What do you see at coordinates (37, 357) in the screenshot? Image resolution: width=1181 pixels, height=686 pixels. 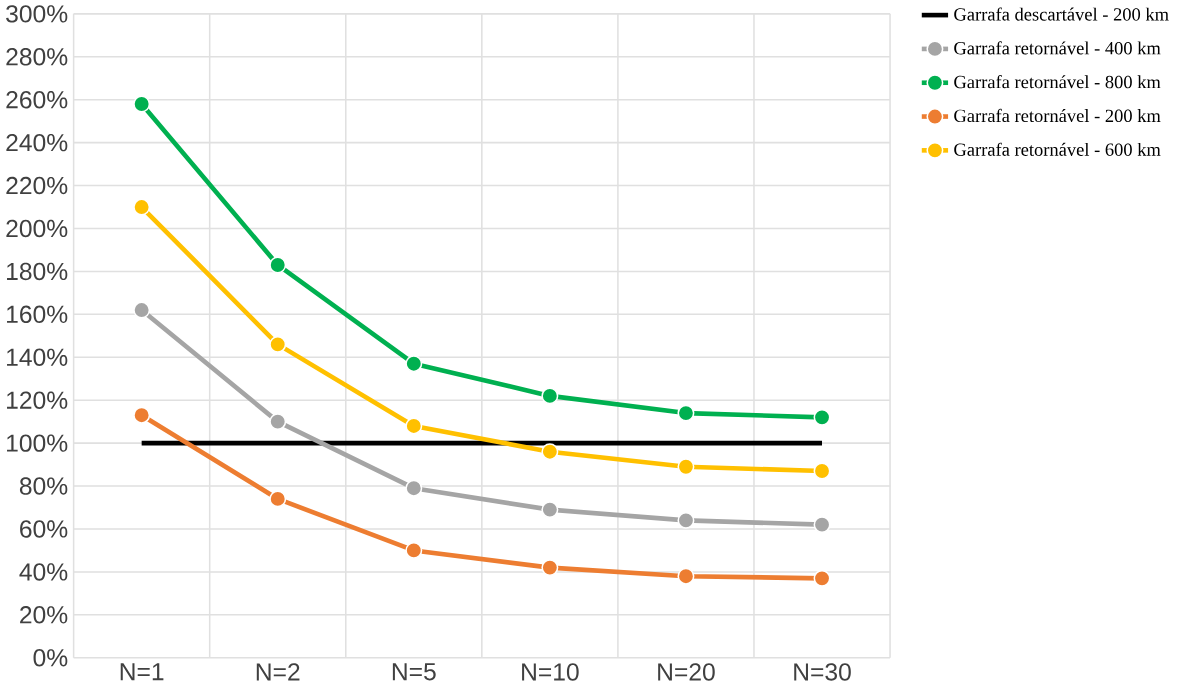 I see `y-tick-label: 140%` at bounding box center [37, 357].